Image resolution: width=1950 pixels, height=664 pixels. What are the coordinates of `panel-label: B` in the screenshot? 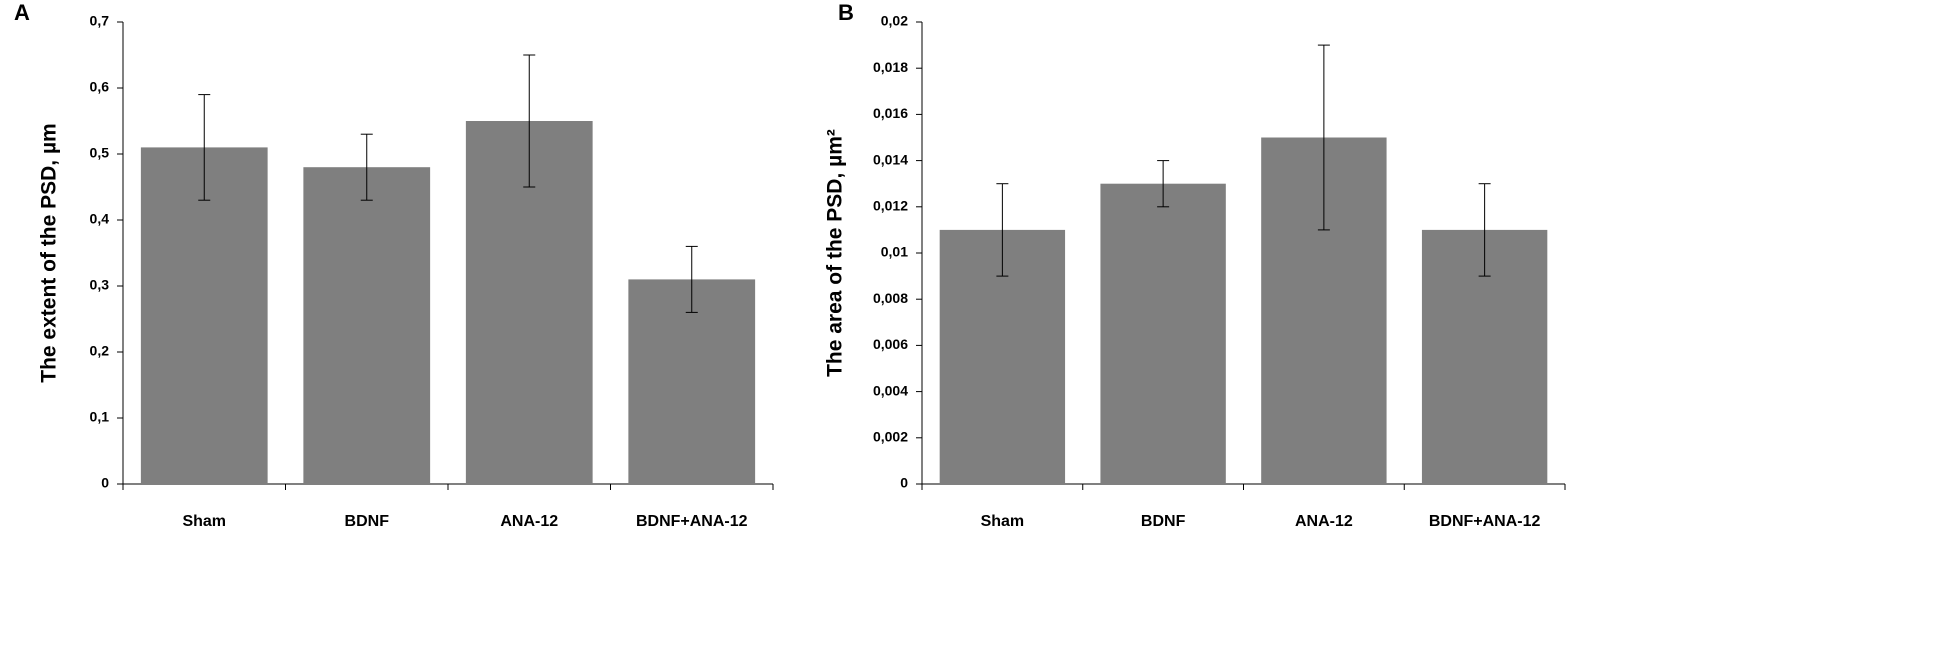 It's located at (846, 12).